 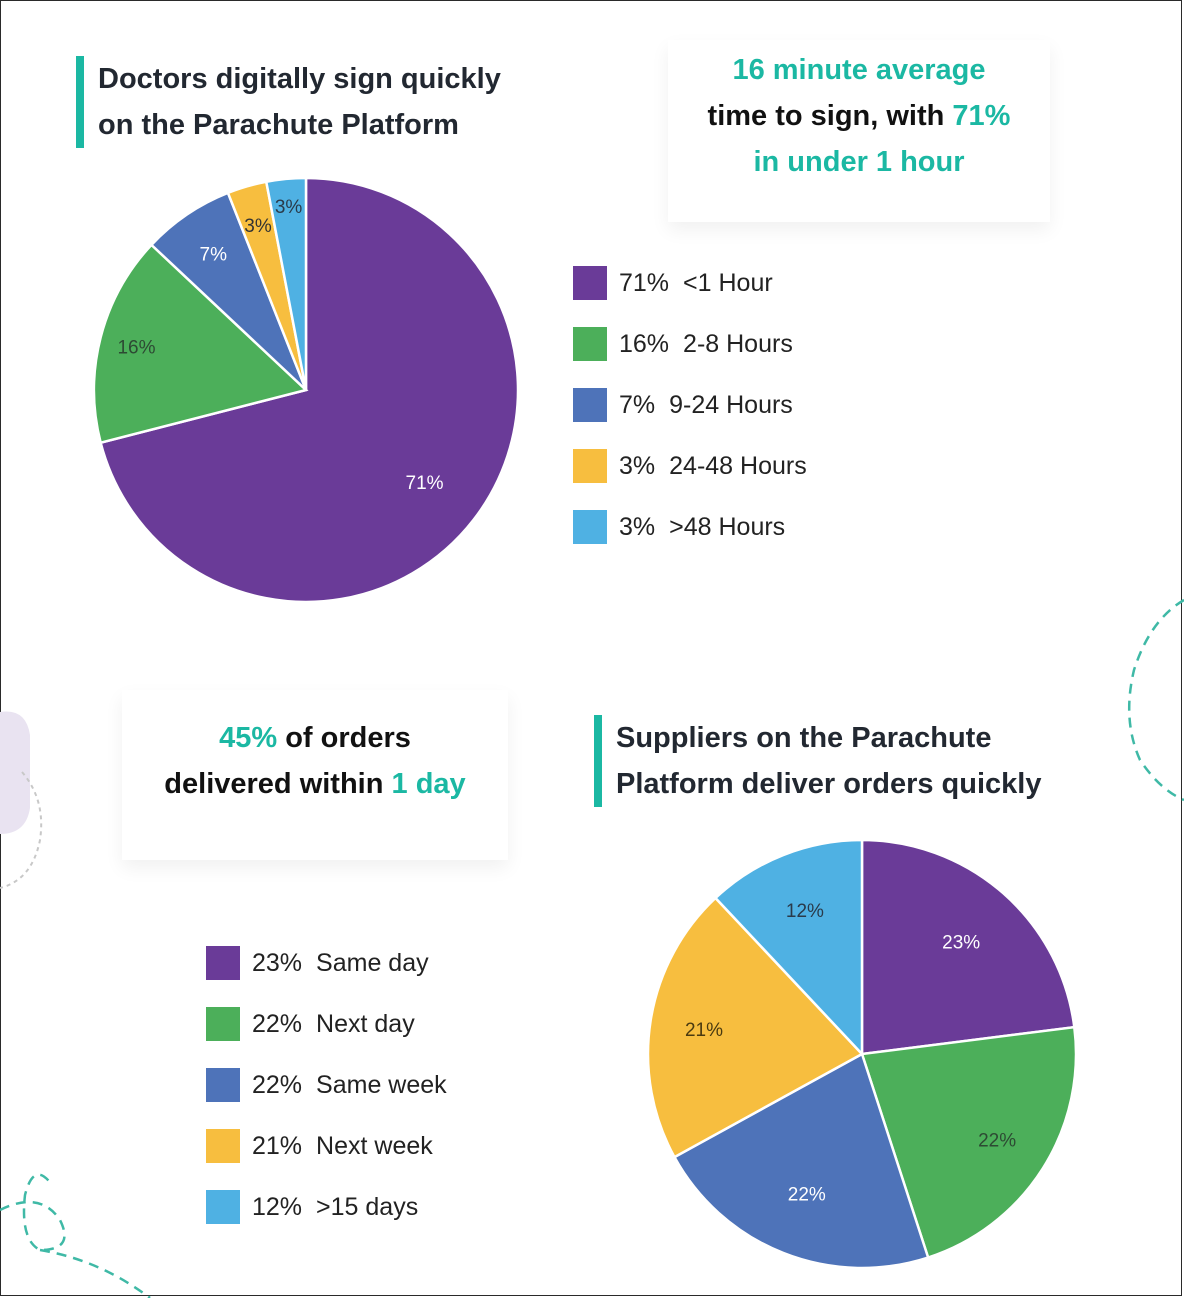 I want to click on legend-item-48-hours: 3% >48 Hours, so click(x=690, y=540).